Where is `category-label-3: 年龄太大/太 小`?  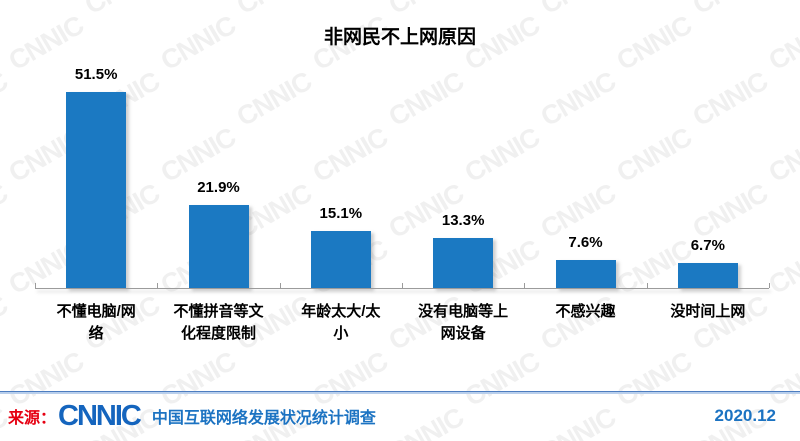
category-label-3: 年龄太大/太 小 is located at coordinates (341, 322).